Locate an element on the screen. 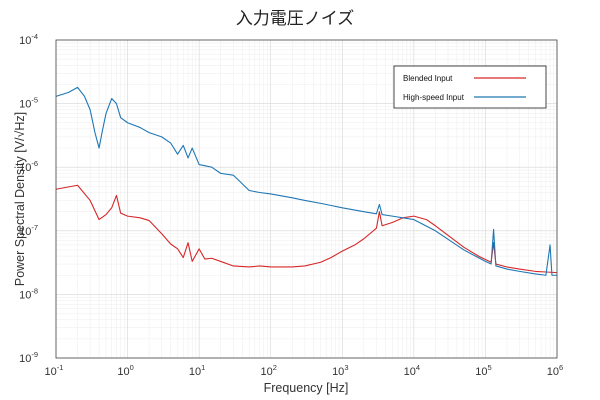 Image resolution: width=600 pixels, height=400 pixels. x-axis-label: Frequency [Hz] is located at coordinates (306, 388).